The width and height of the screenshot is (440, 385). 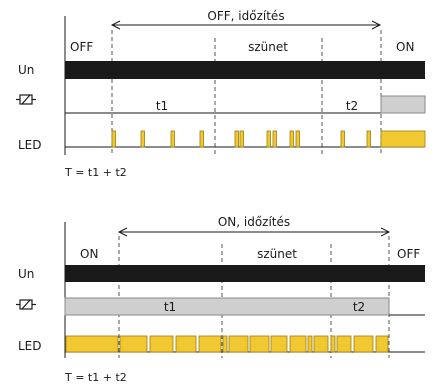 What do you see at coordinates (408, 254) in the screenshot?
I see `state-label-right: OFF` at bounding box center [408, 254].